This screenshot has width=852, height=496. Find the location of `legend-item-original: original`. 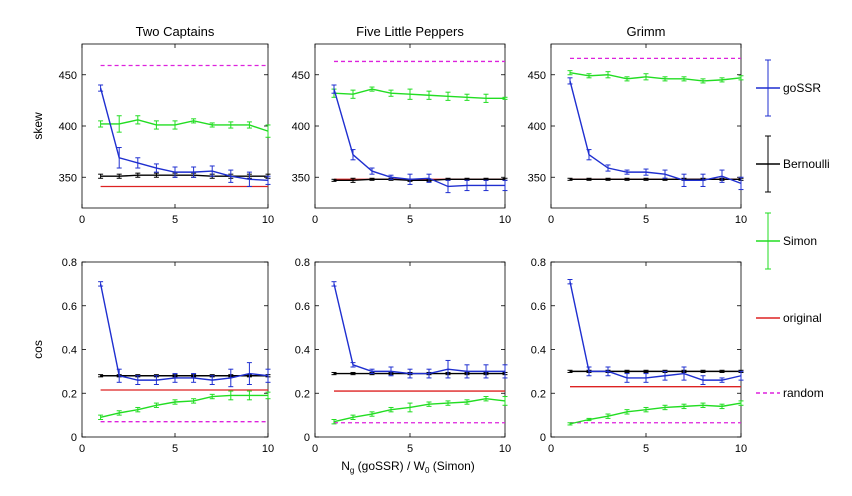

legend-item-original: original is located at coordinates (789, 318).